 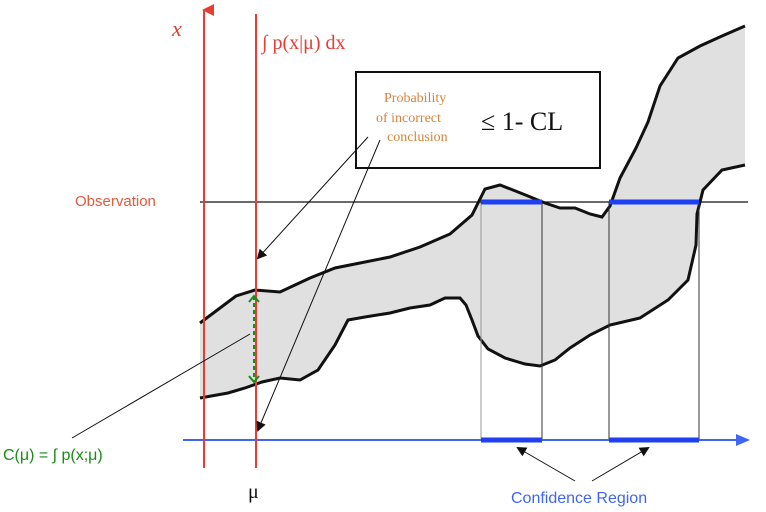 I want to click on confidence-arrow-left, so click(x=546, y=464).